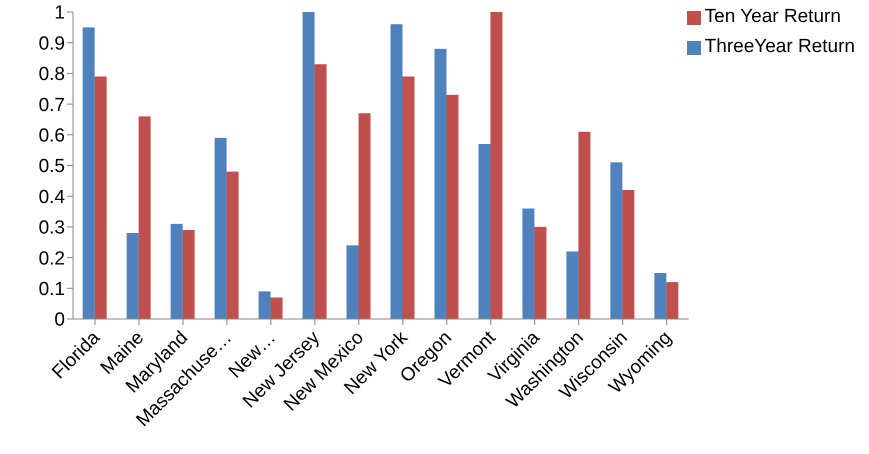 The width and height of the screenshot is (869, 454). What do you see at coordinates (51, 136) in the screenshot?
I see `y-tick-label: 0.6` at bounding box center [51, 136].